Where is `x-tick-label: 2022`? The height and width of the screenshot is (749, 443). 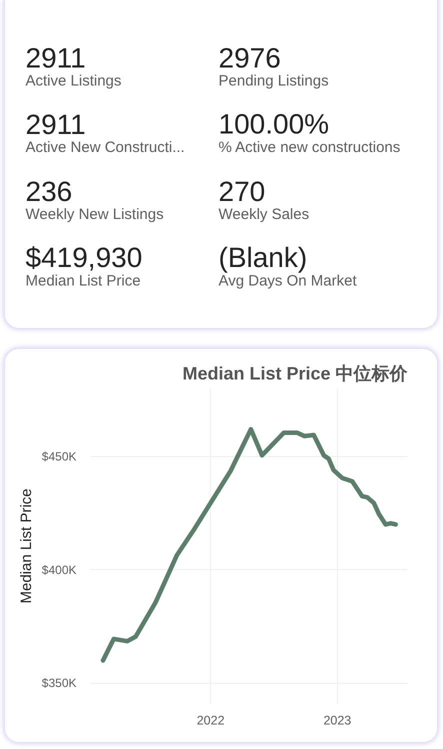
x-tick-label: 2022 is located at coordinates (210, 721).